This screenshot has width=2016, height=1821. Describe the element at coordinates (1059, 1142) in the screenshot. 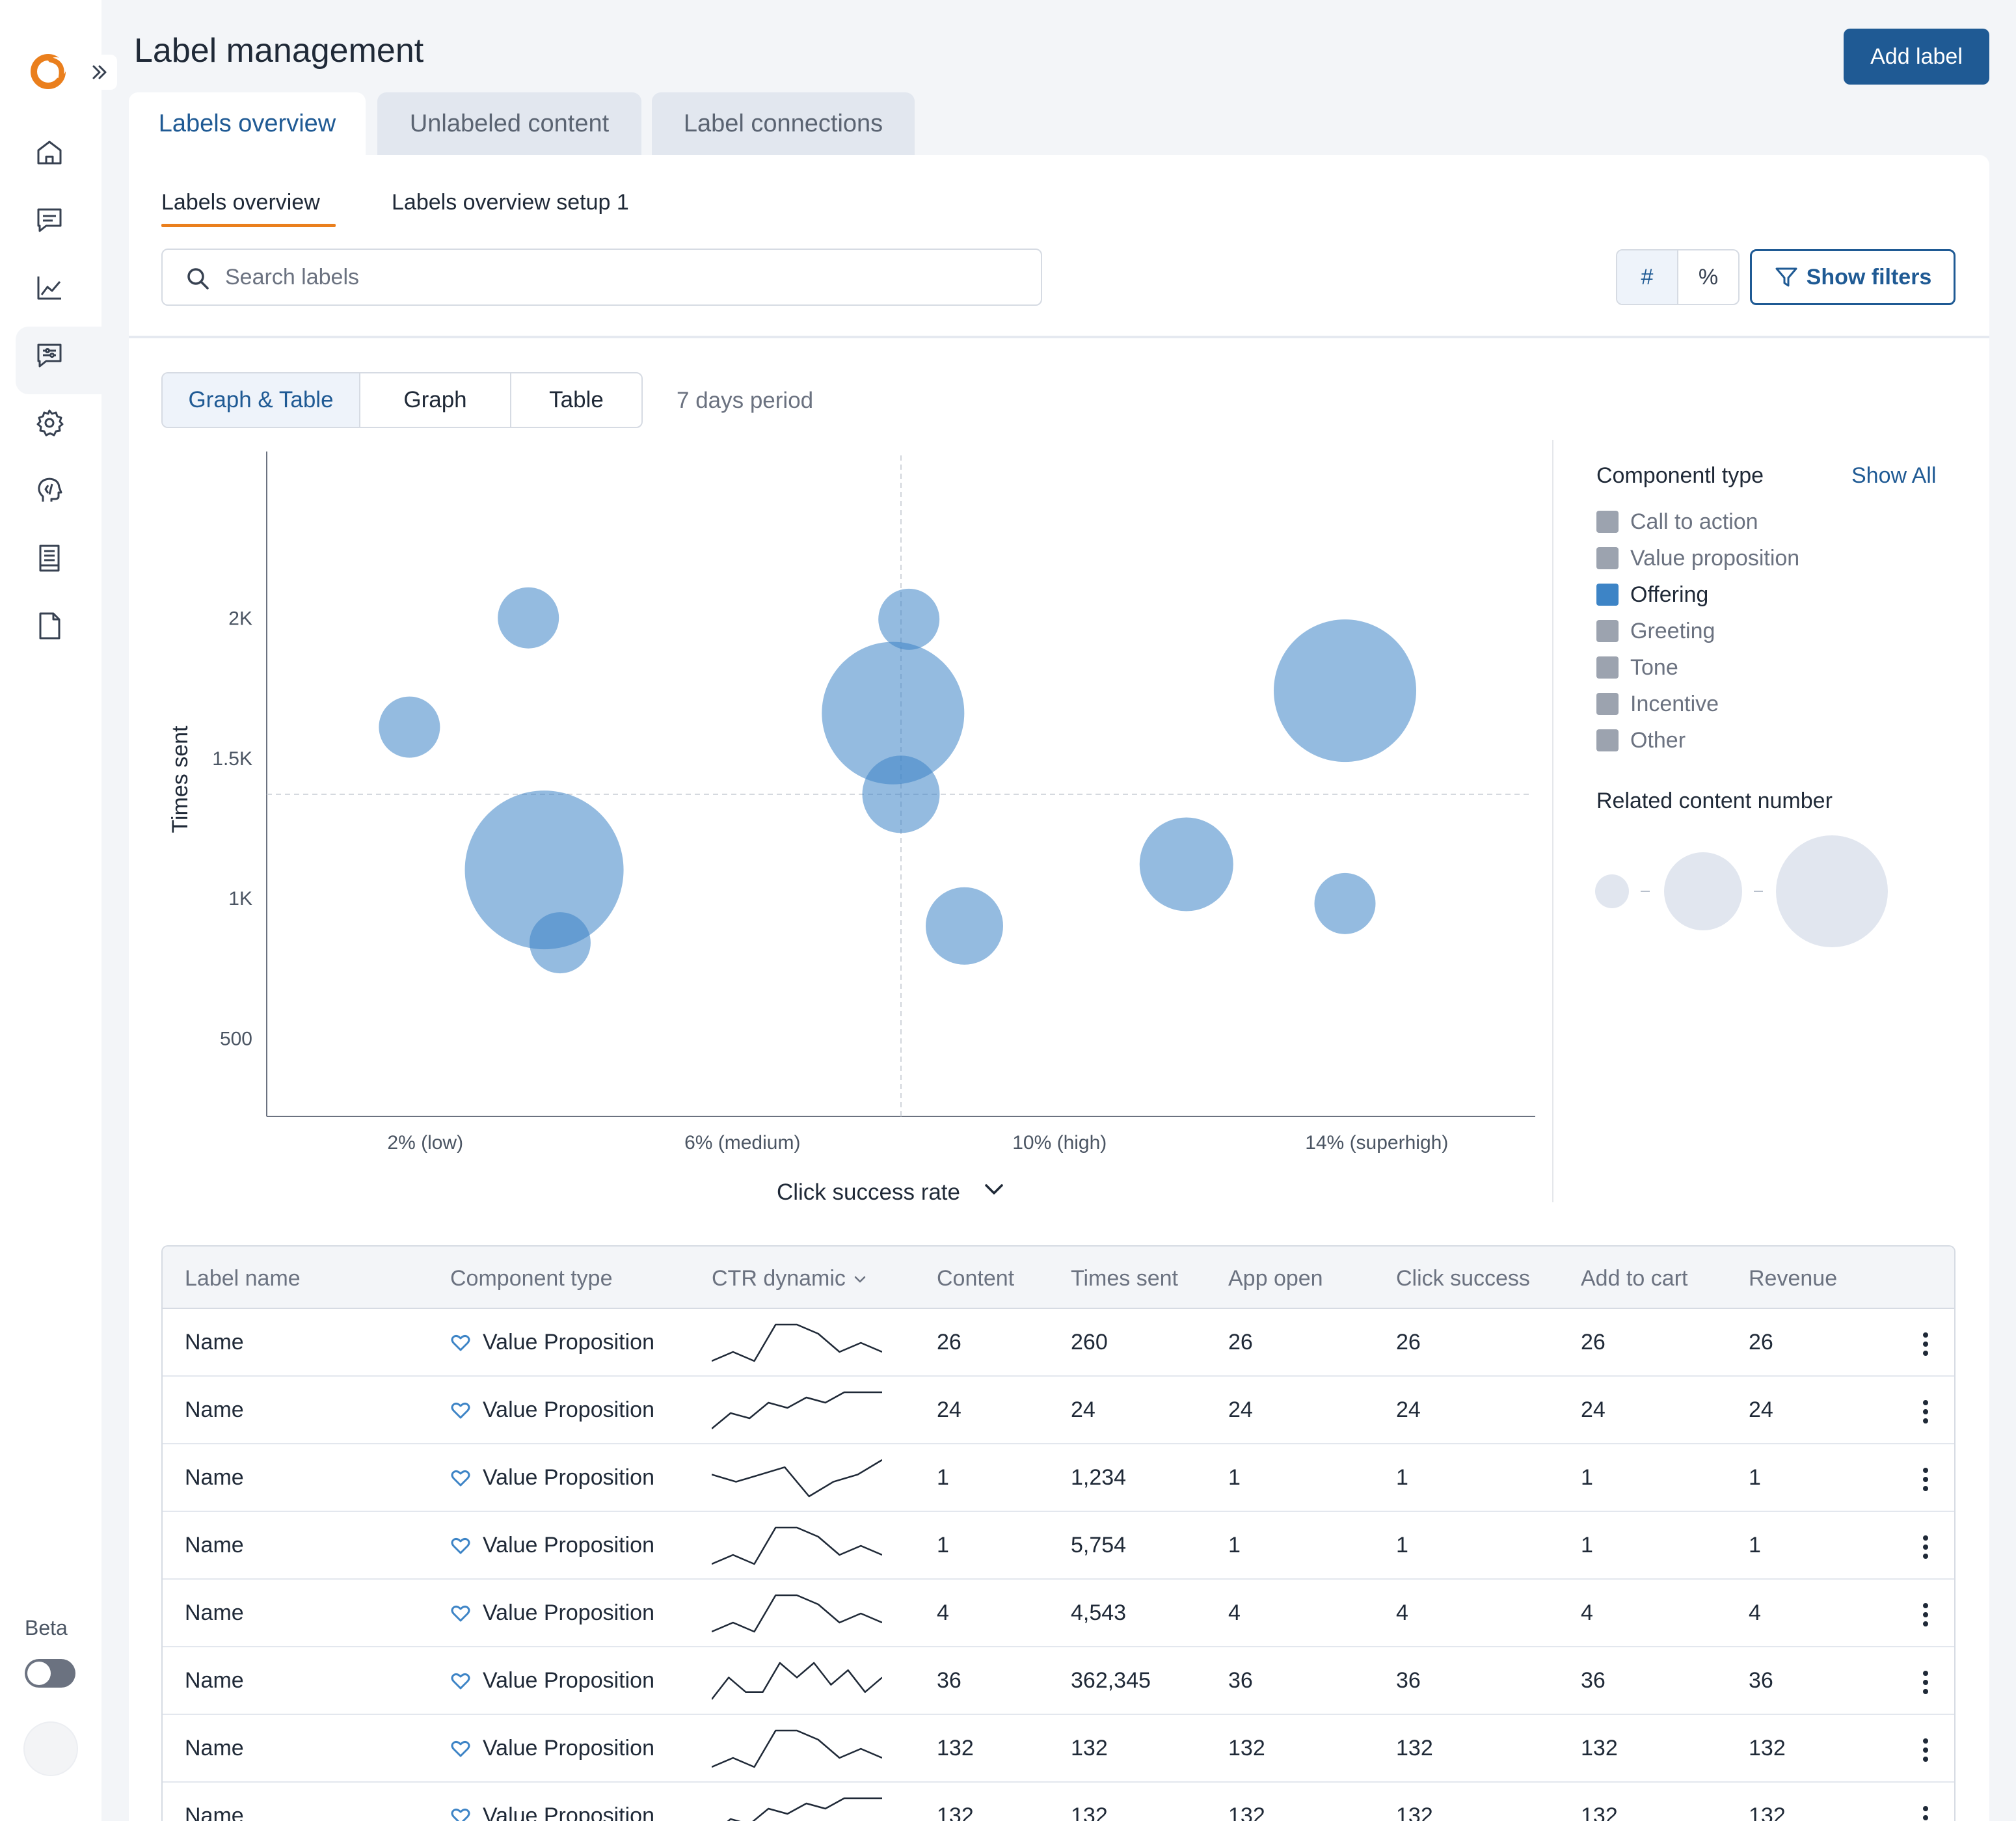

I see `x-tick-label: 10% (high)` at that location.